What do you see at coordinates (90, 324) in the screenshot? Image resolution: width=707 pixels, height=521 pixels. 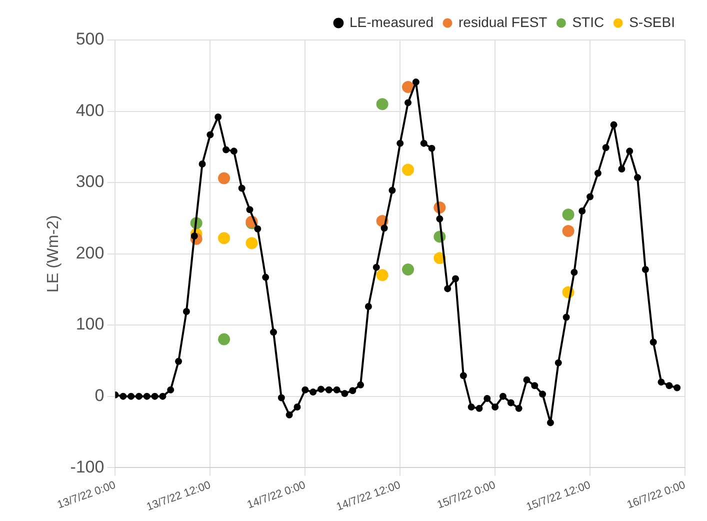 I see `y-tick-label: 100` at bounding box center [90, 324].